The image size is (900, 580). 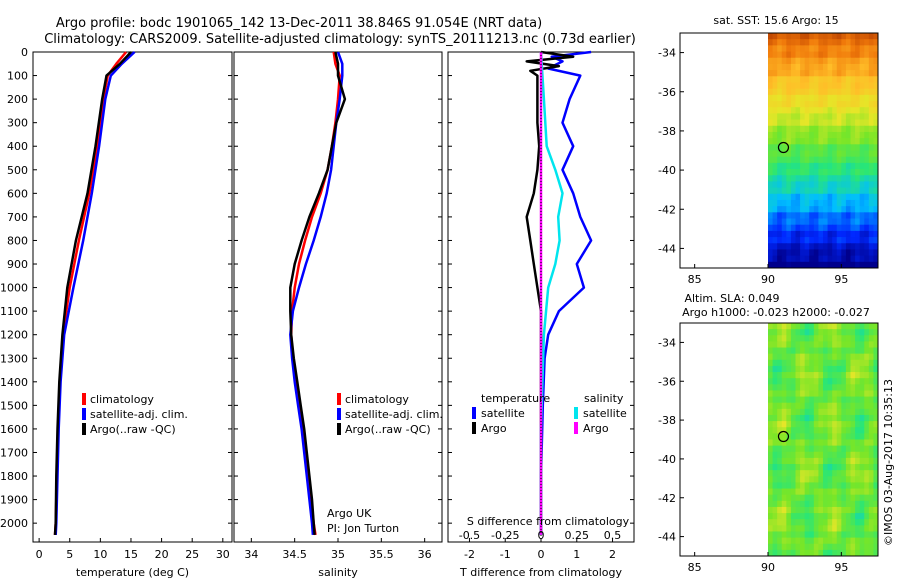 I want to click on temperature-xtick-label: 20, so click(x=162, y=554).